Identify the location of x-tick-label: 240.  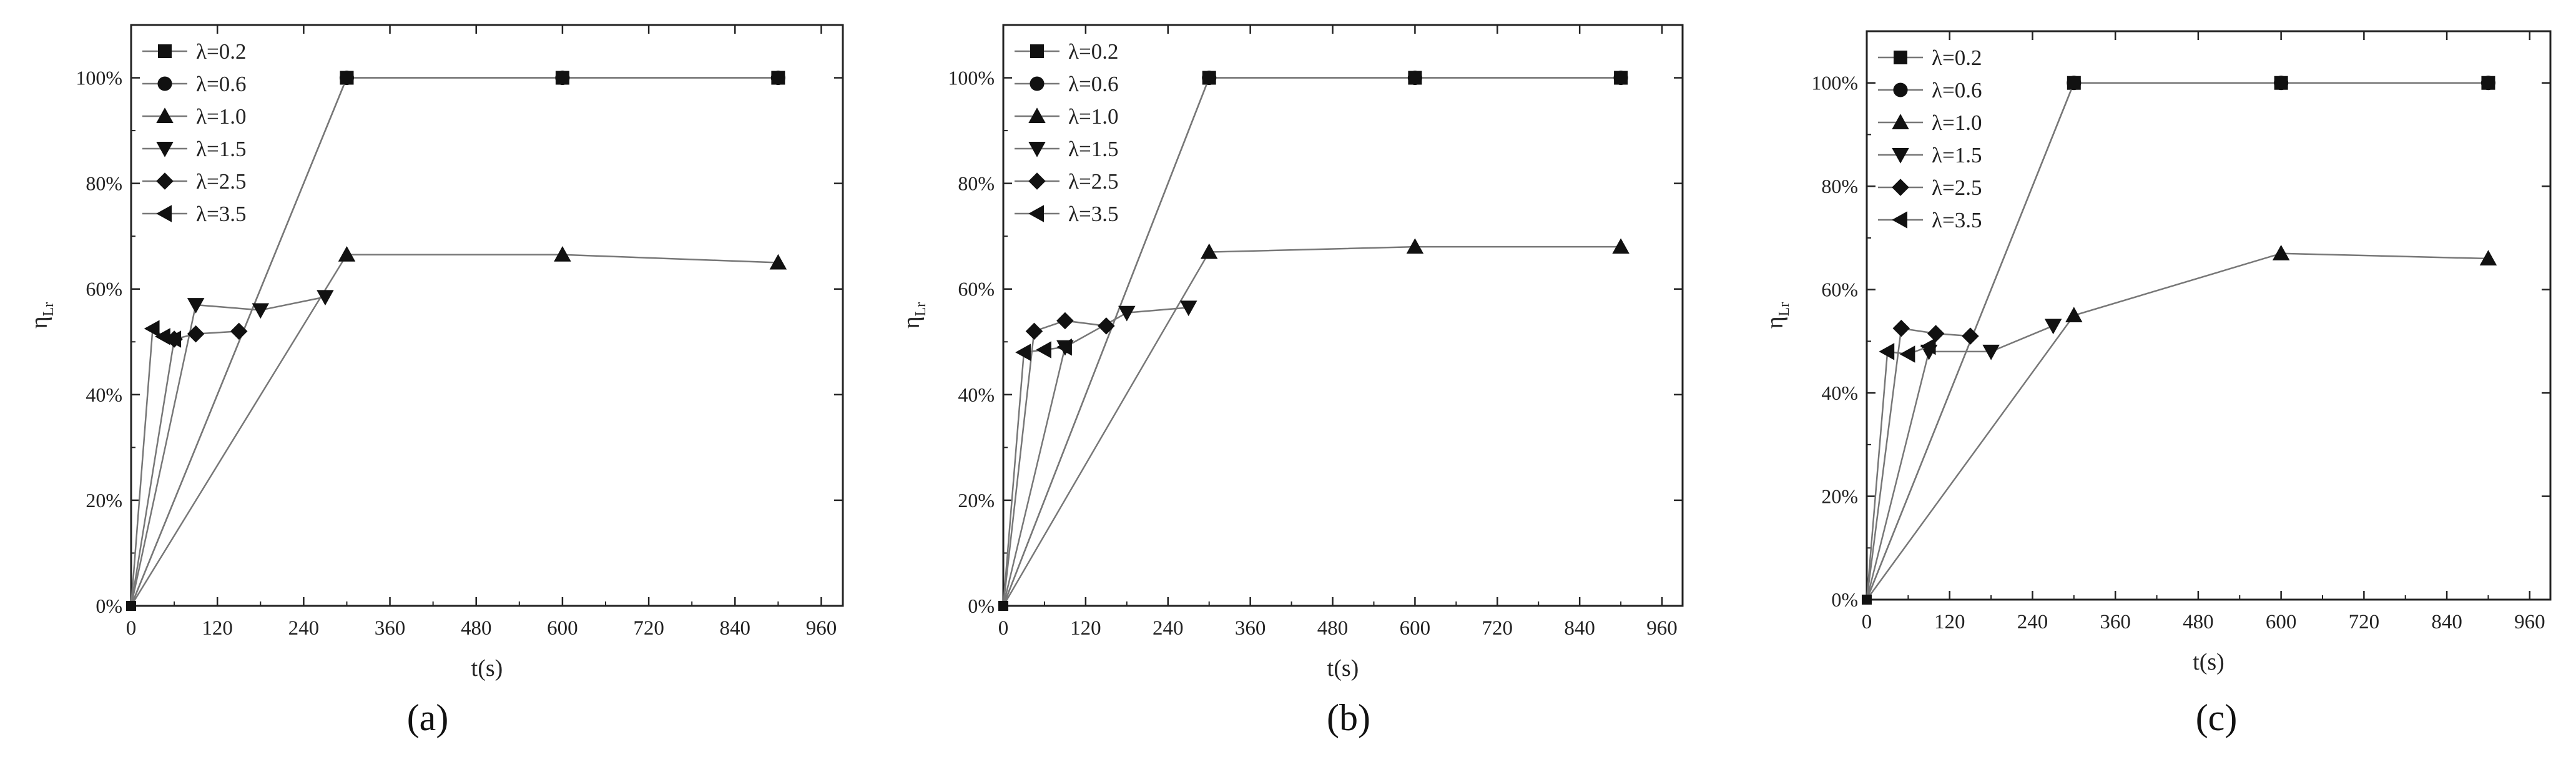
(2032, 622).